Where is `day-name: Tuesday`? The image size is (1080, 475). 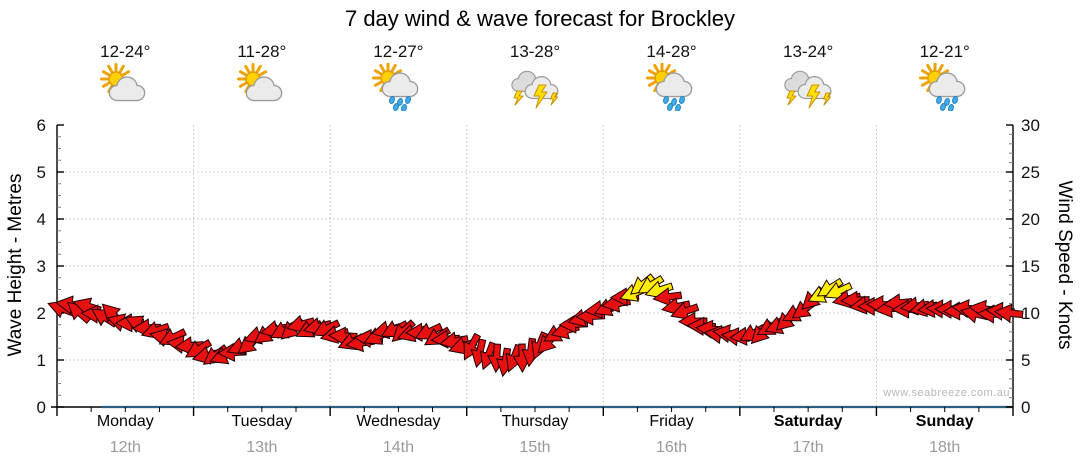 day-name: Tuesday is located at coordinates (262, 421).